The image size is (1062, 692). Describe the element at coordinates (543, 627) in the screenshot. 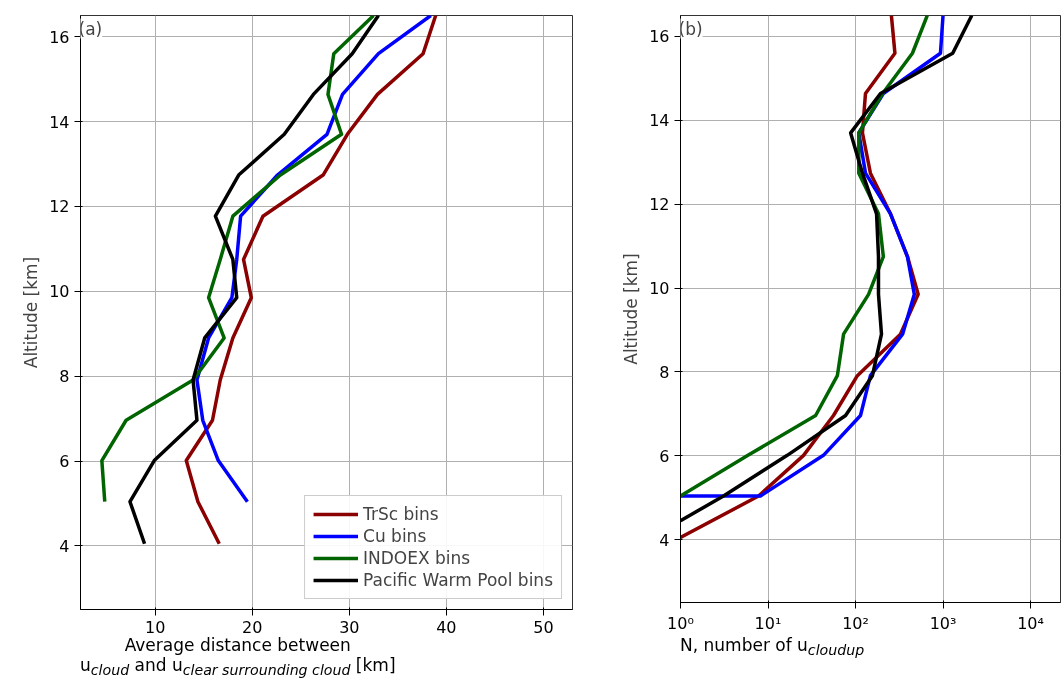

I see `x-tick-label: 50` at that location.